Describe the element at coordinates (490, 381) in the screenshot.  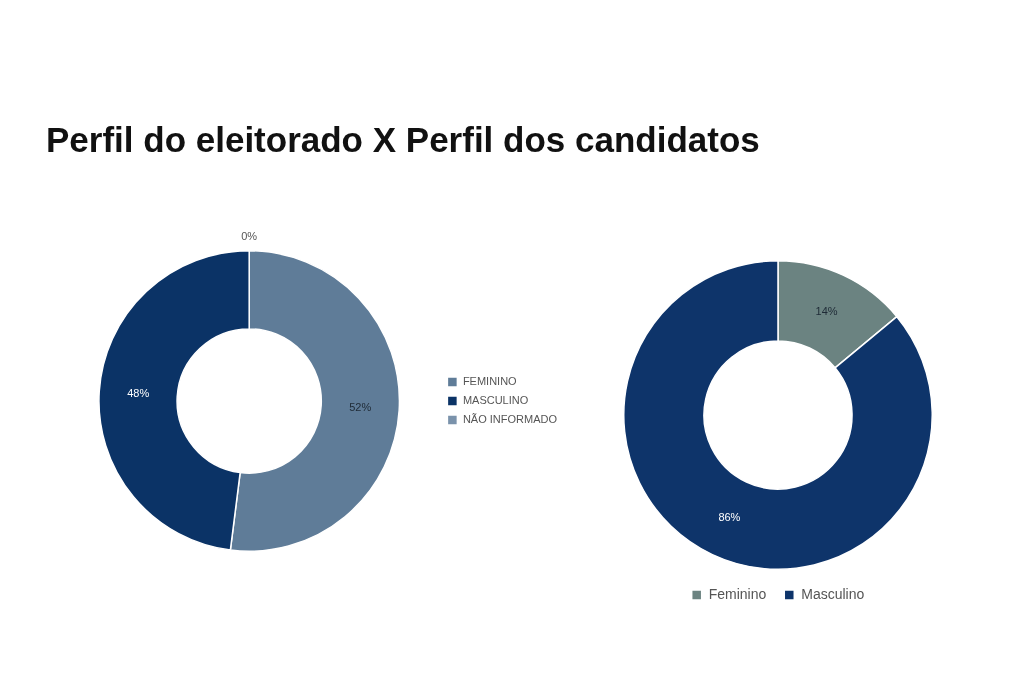
I see `legend-label: FEMININO` at that location.